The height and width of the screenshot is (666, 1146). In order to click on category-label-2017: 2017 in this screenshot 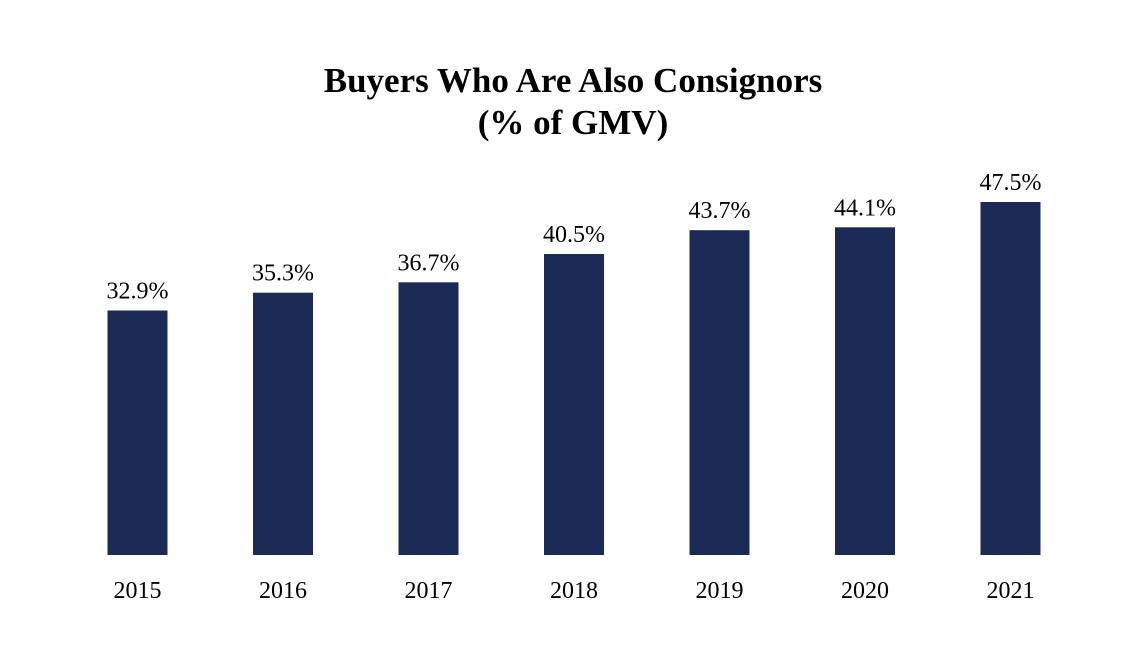, I will do `click(429, 591)`.